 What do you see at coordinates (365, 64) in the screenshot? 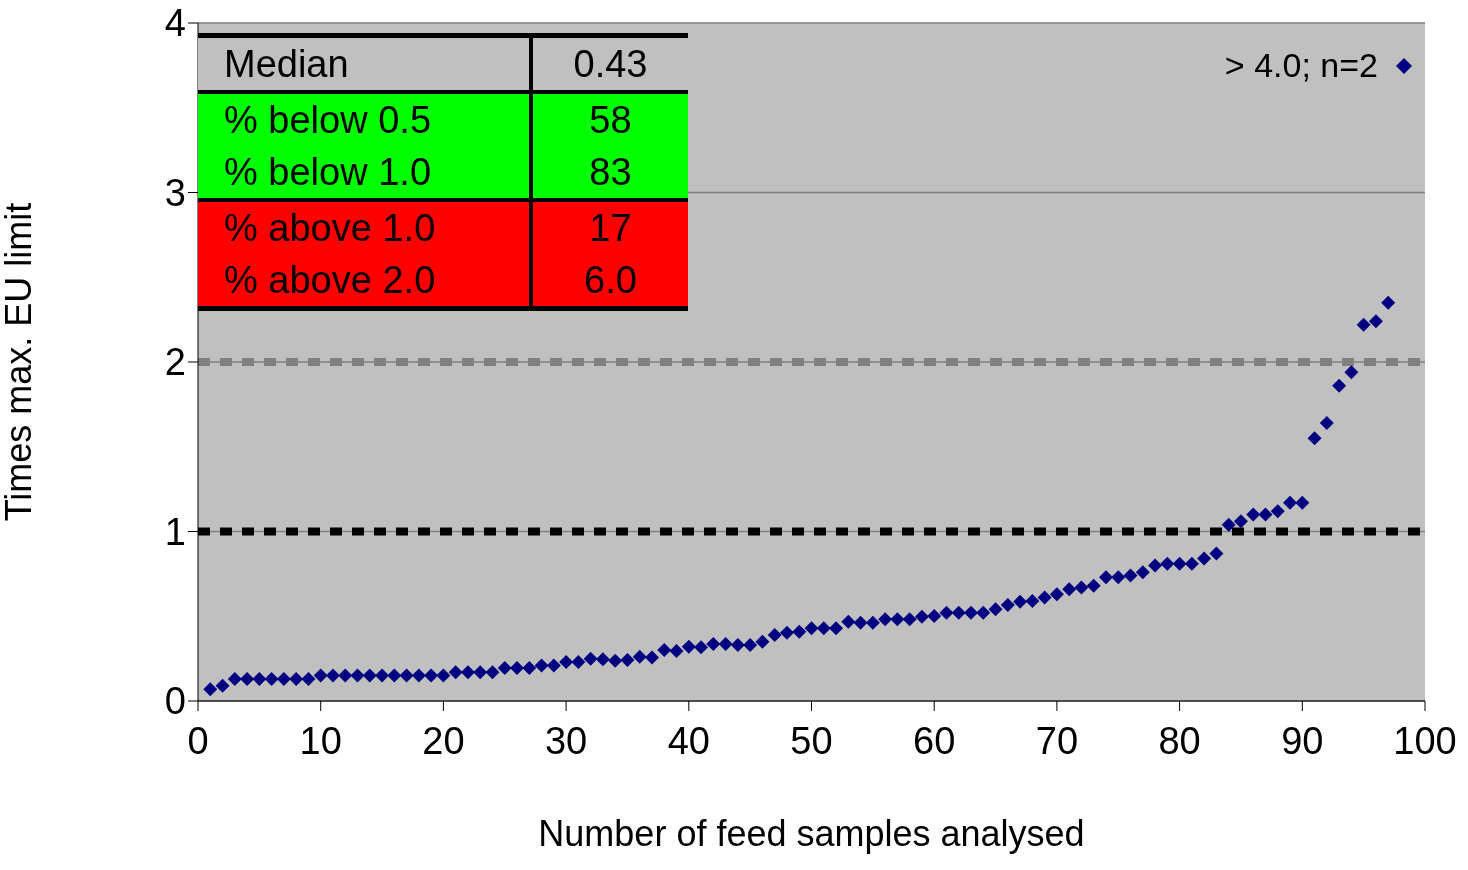
I see `annotation: Median` at bounding box center [365, 64].